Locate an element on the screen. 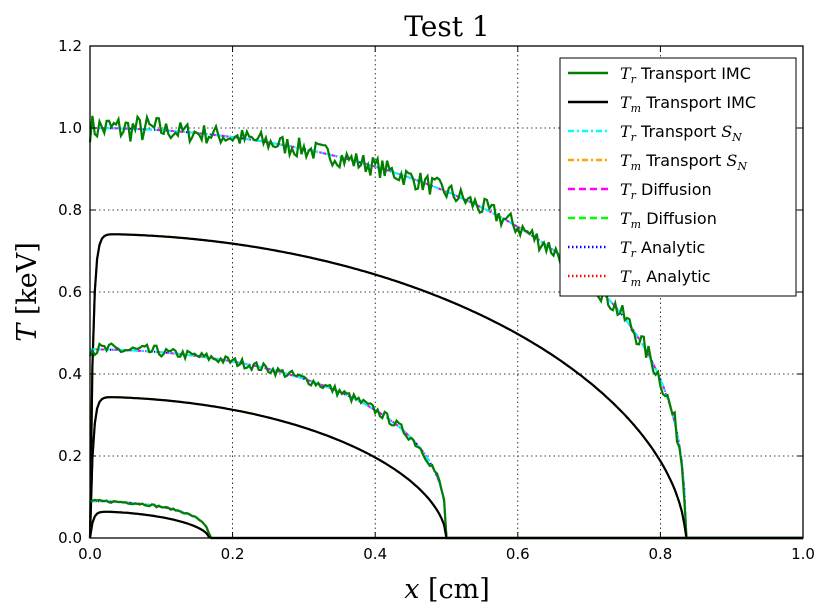 Image resolution: width=831 pixels, height=616 pixels. legend-label: Tr Transport IMC is located at coordinates (685, 75).